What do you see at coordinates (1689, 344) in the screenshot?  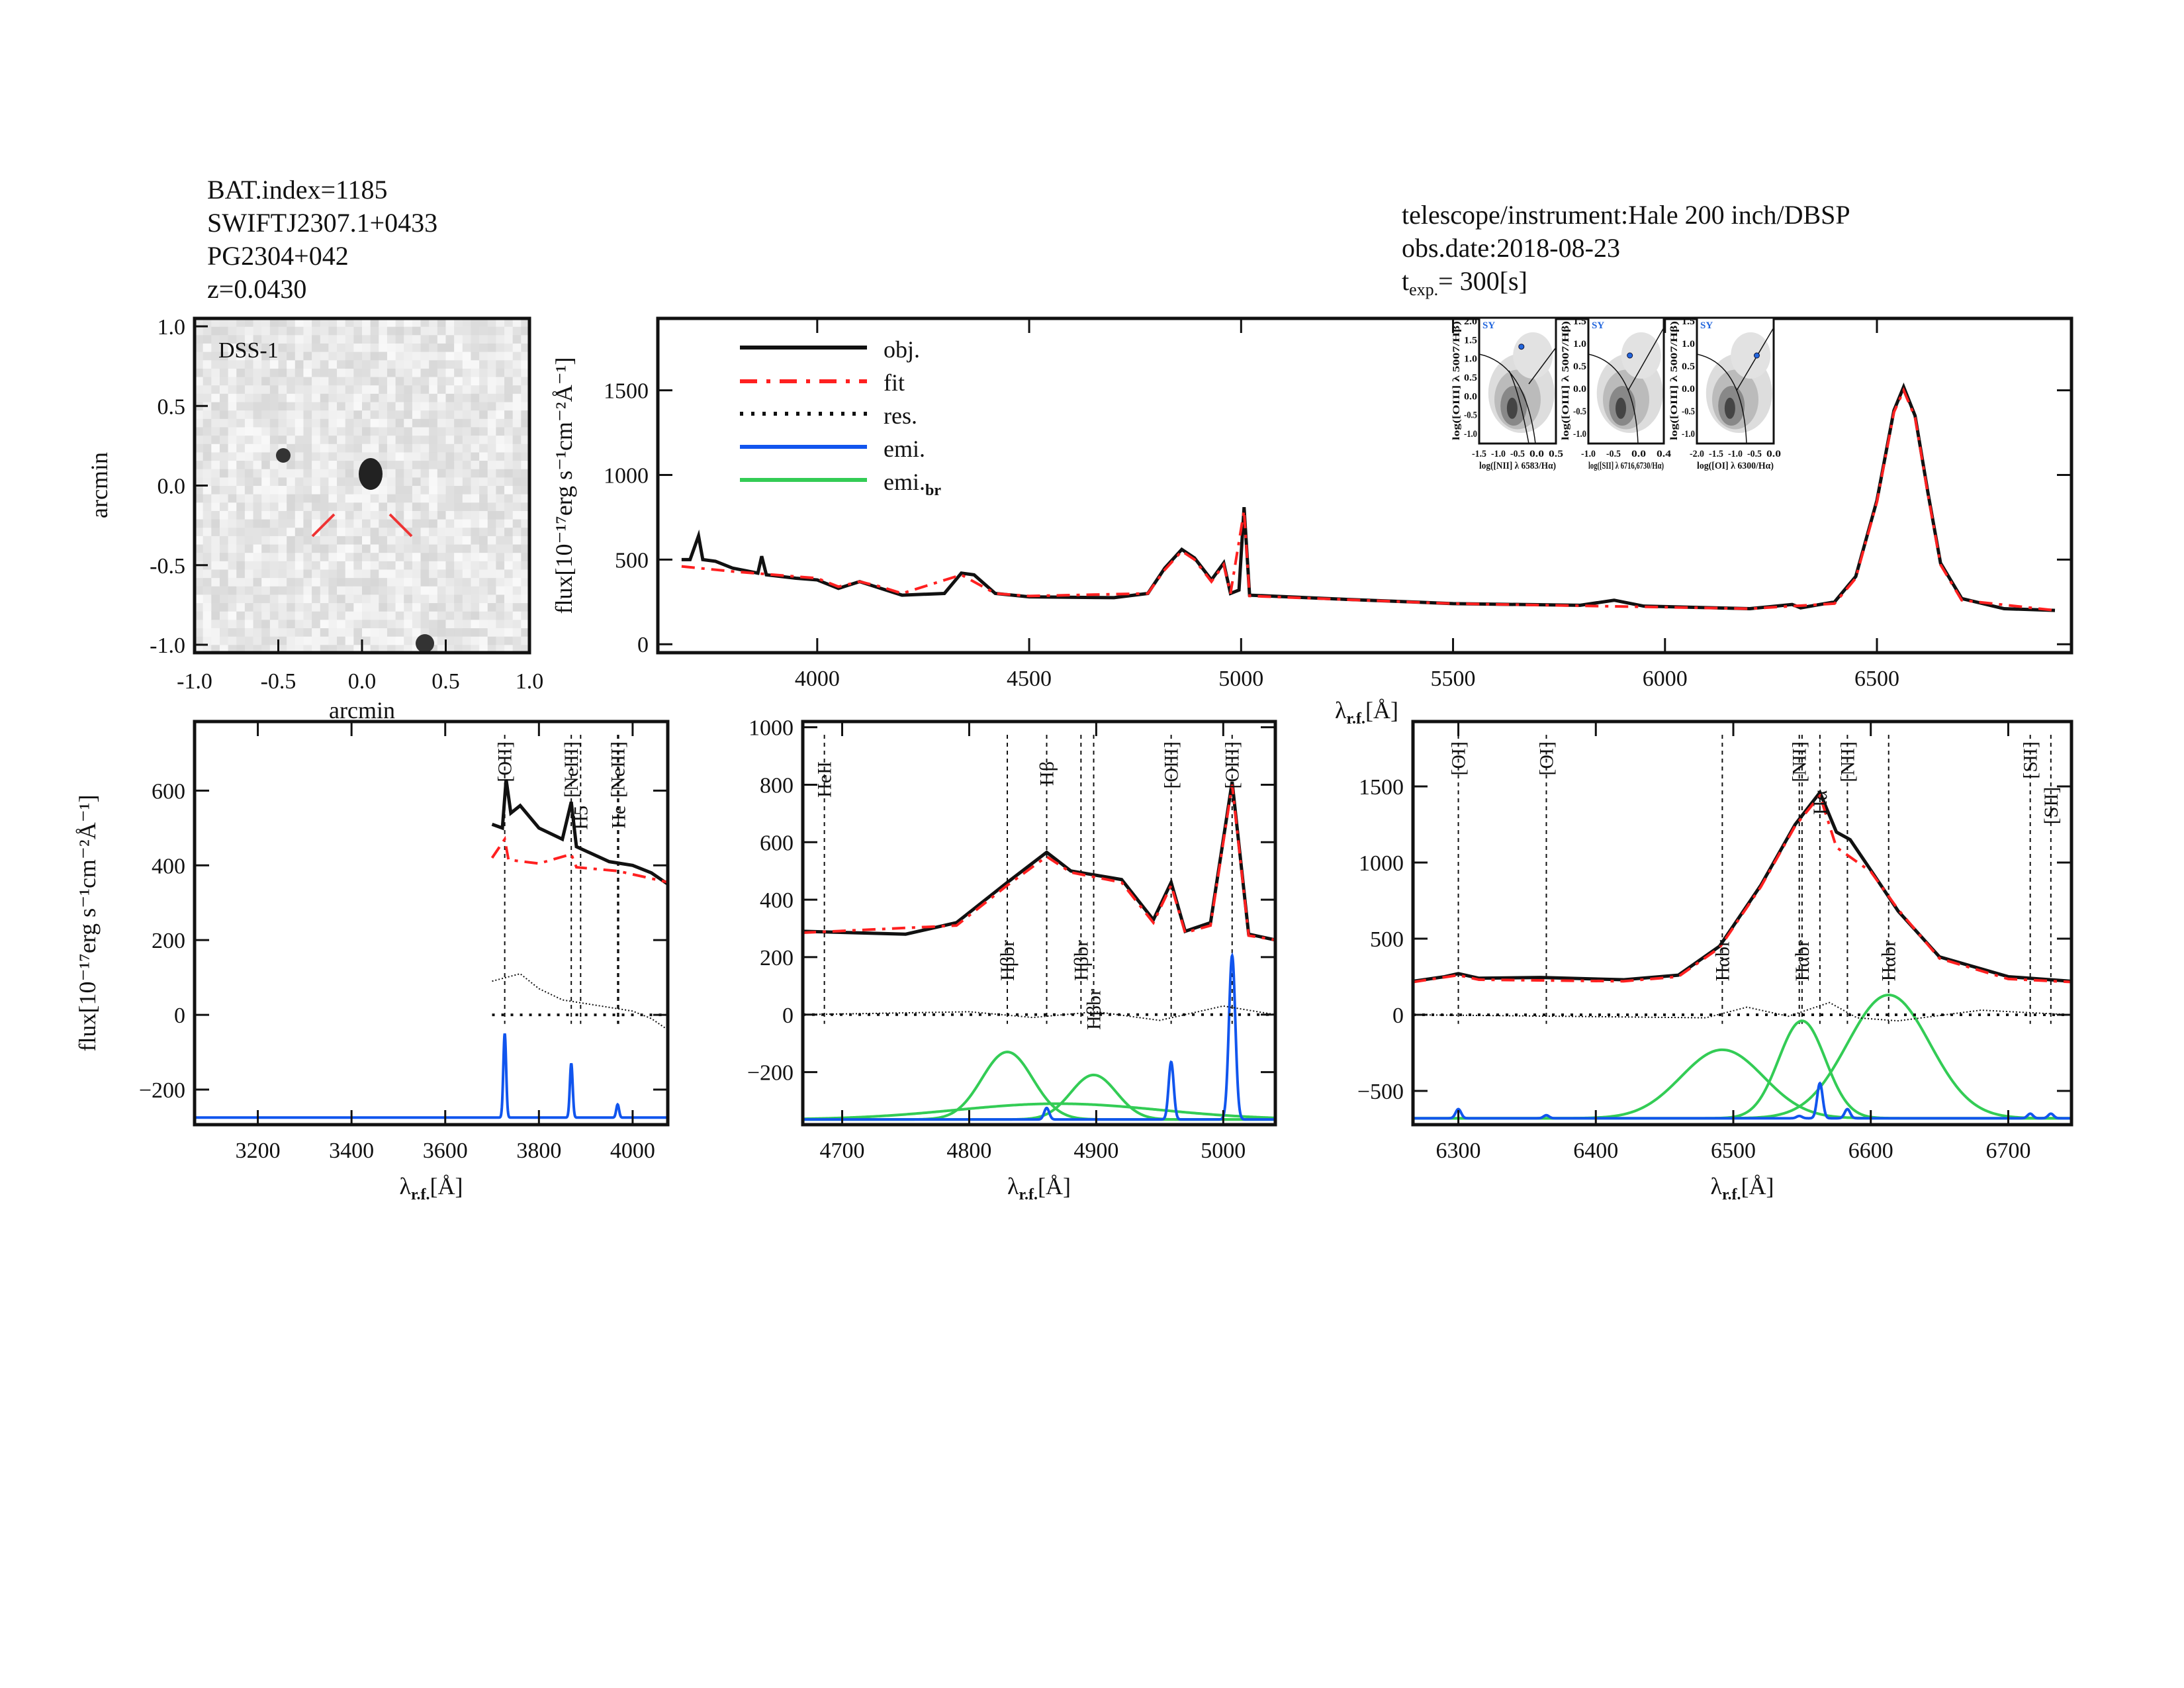 I see `bpt-y-tick-label: 1.0` at bounding box center [1689, 344].